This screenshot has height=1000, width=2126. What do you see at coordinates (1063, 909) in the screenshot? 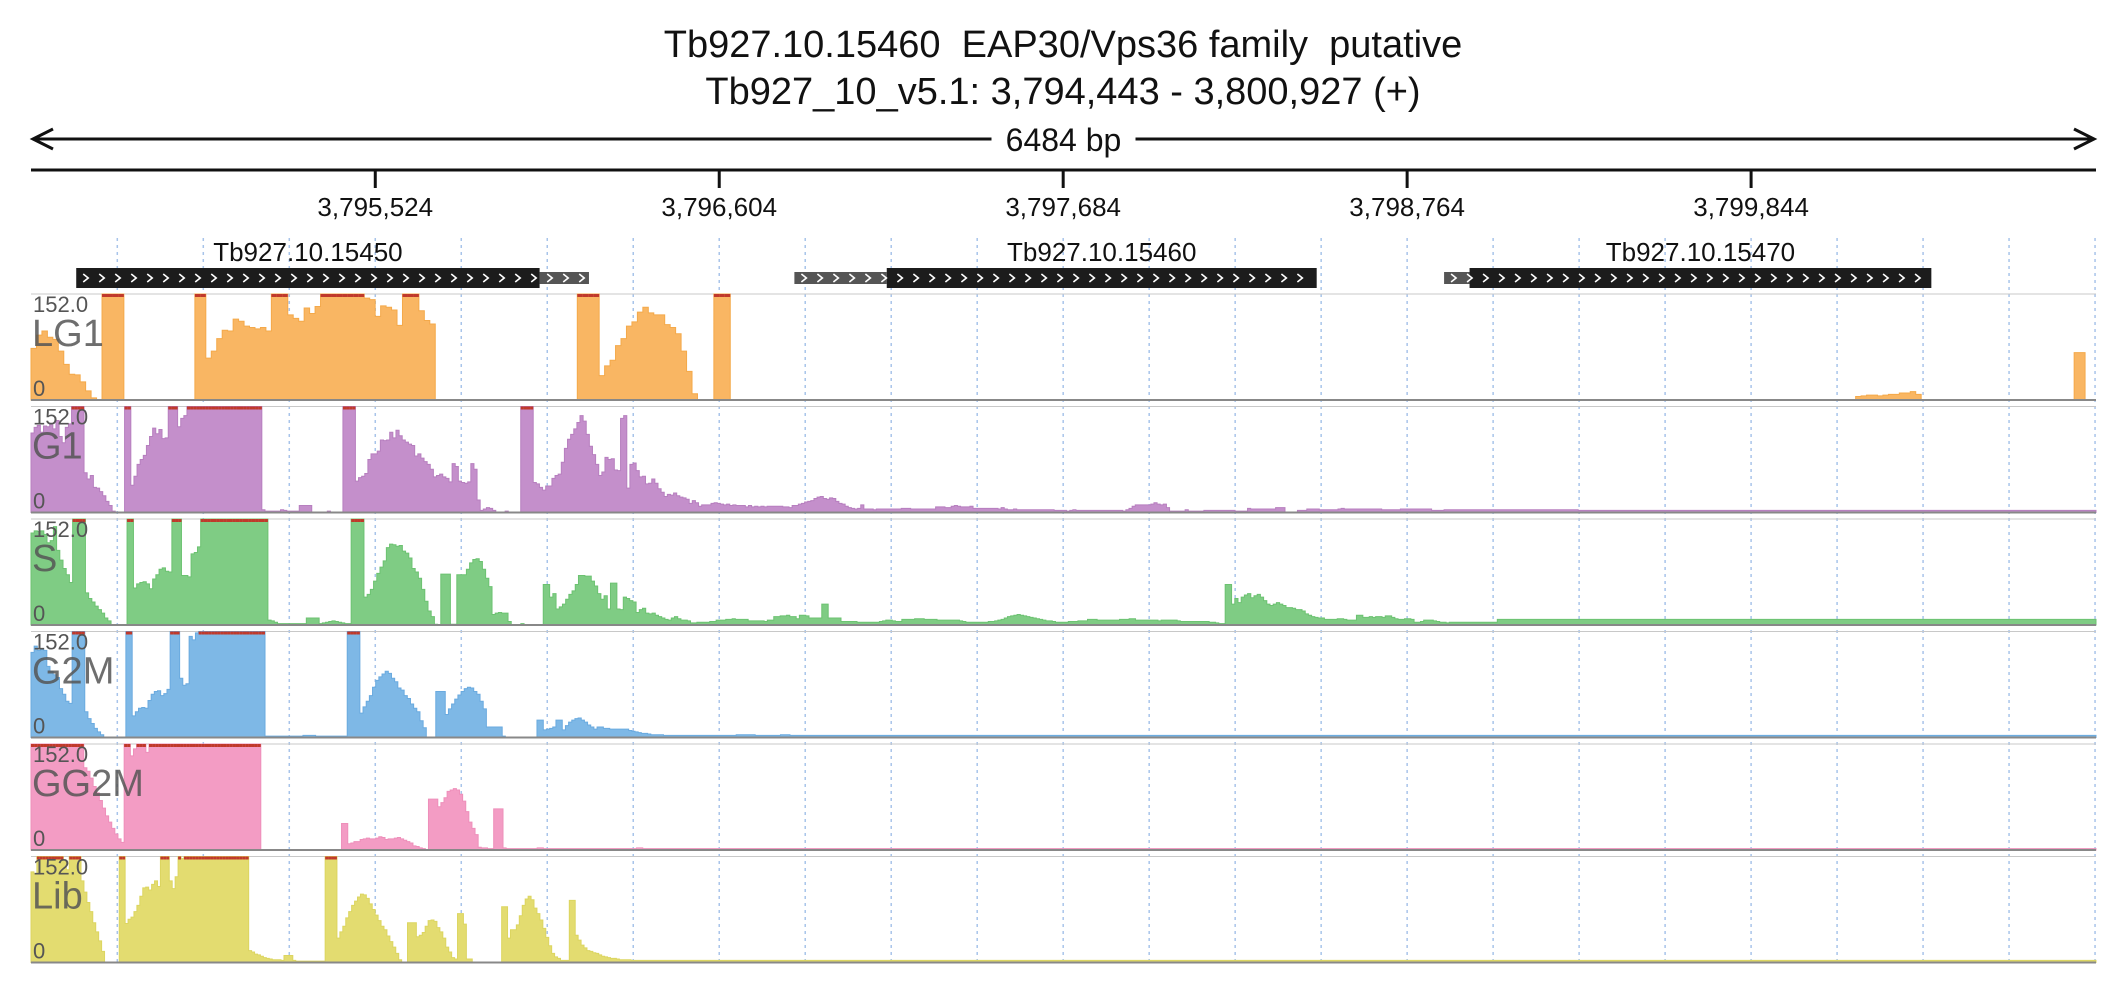
I see `coverage-area-lib` at bounding box center [1063, 909].